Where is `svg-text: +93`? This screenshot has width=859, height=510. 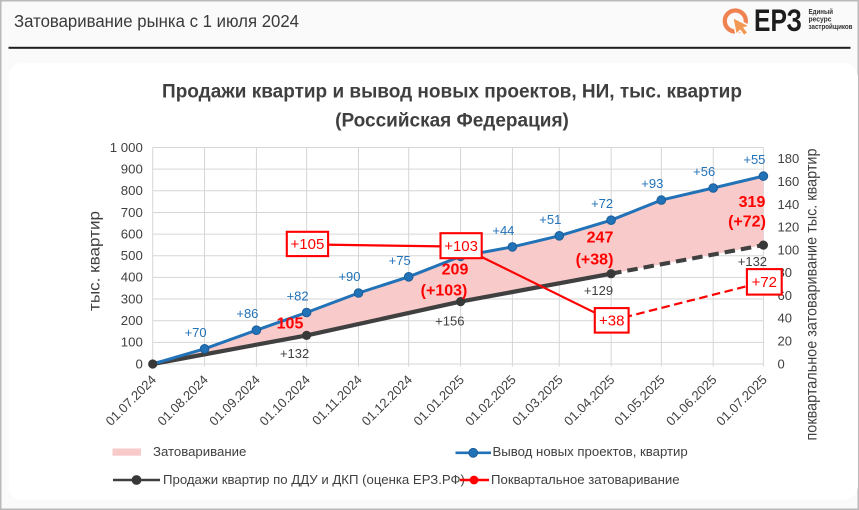
svg-text: +93 is located at coordinates (652, 183).